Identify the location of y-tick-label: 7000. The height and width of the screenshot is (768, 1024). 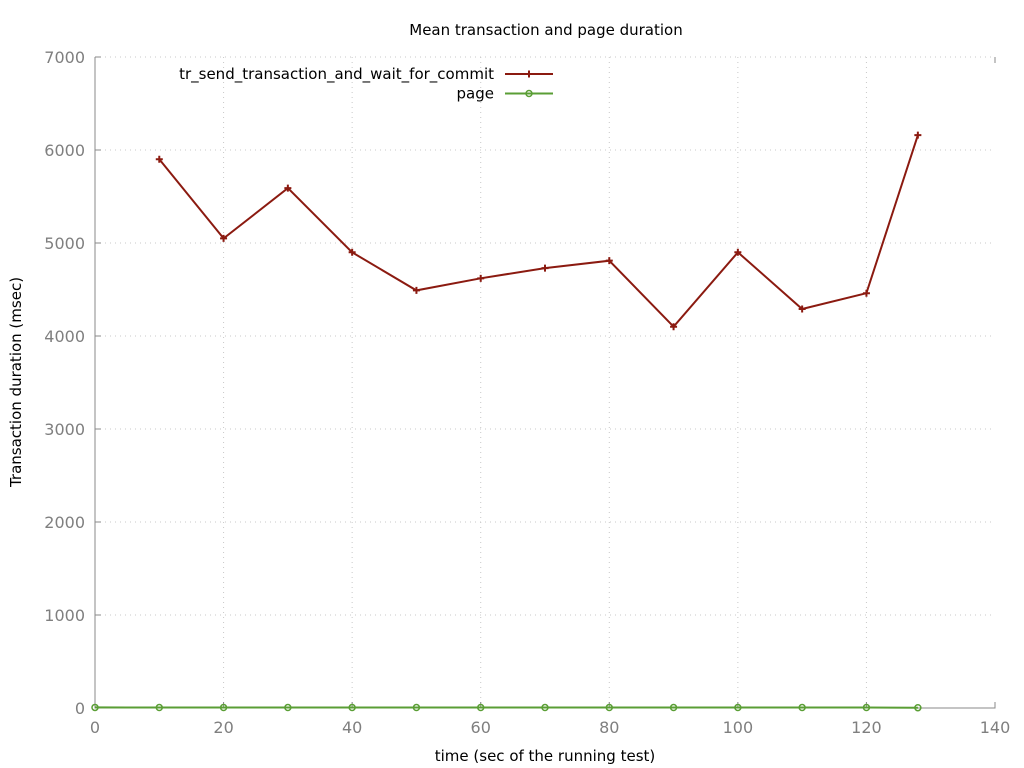
(64, 57).